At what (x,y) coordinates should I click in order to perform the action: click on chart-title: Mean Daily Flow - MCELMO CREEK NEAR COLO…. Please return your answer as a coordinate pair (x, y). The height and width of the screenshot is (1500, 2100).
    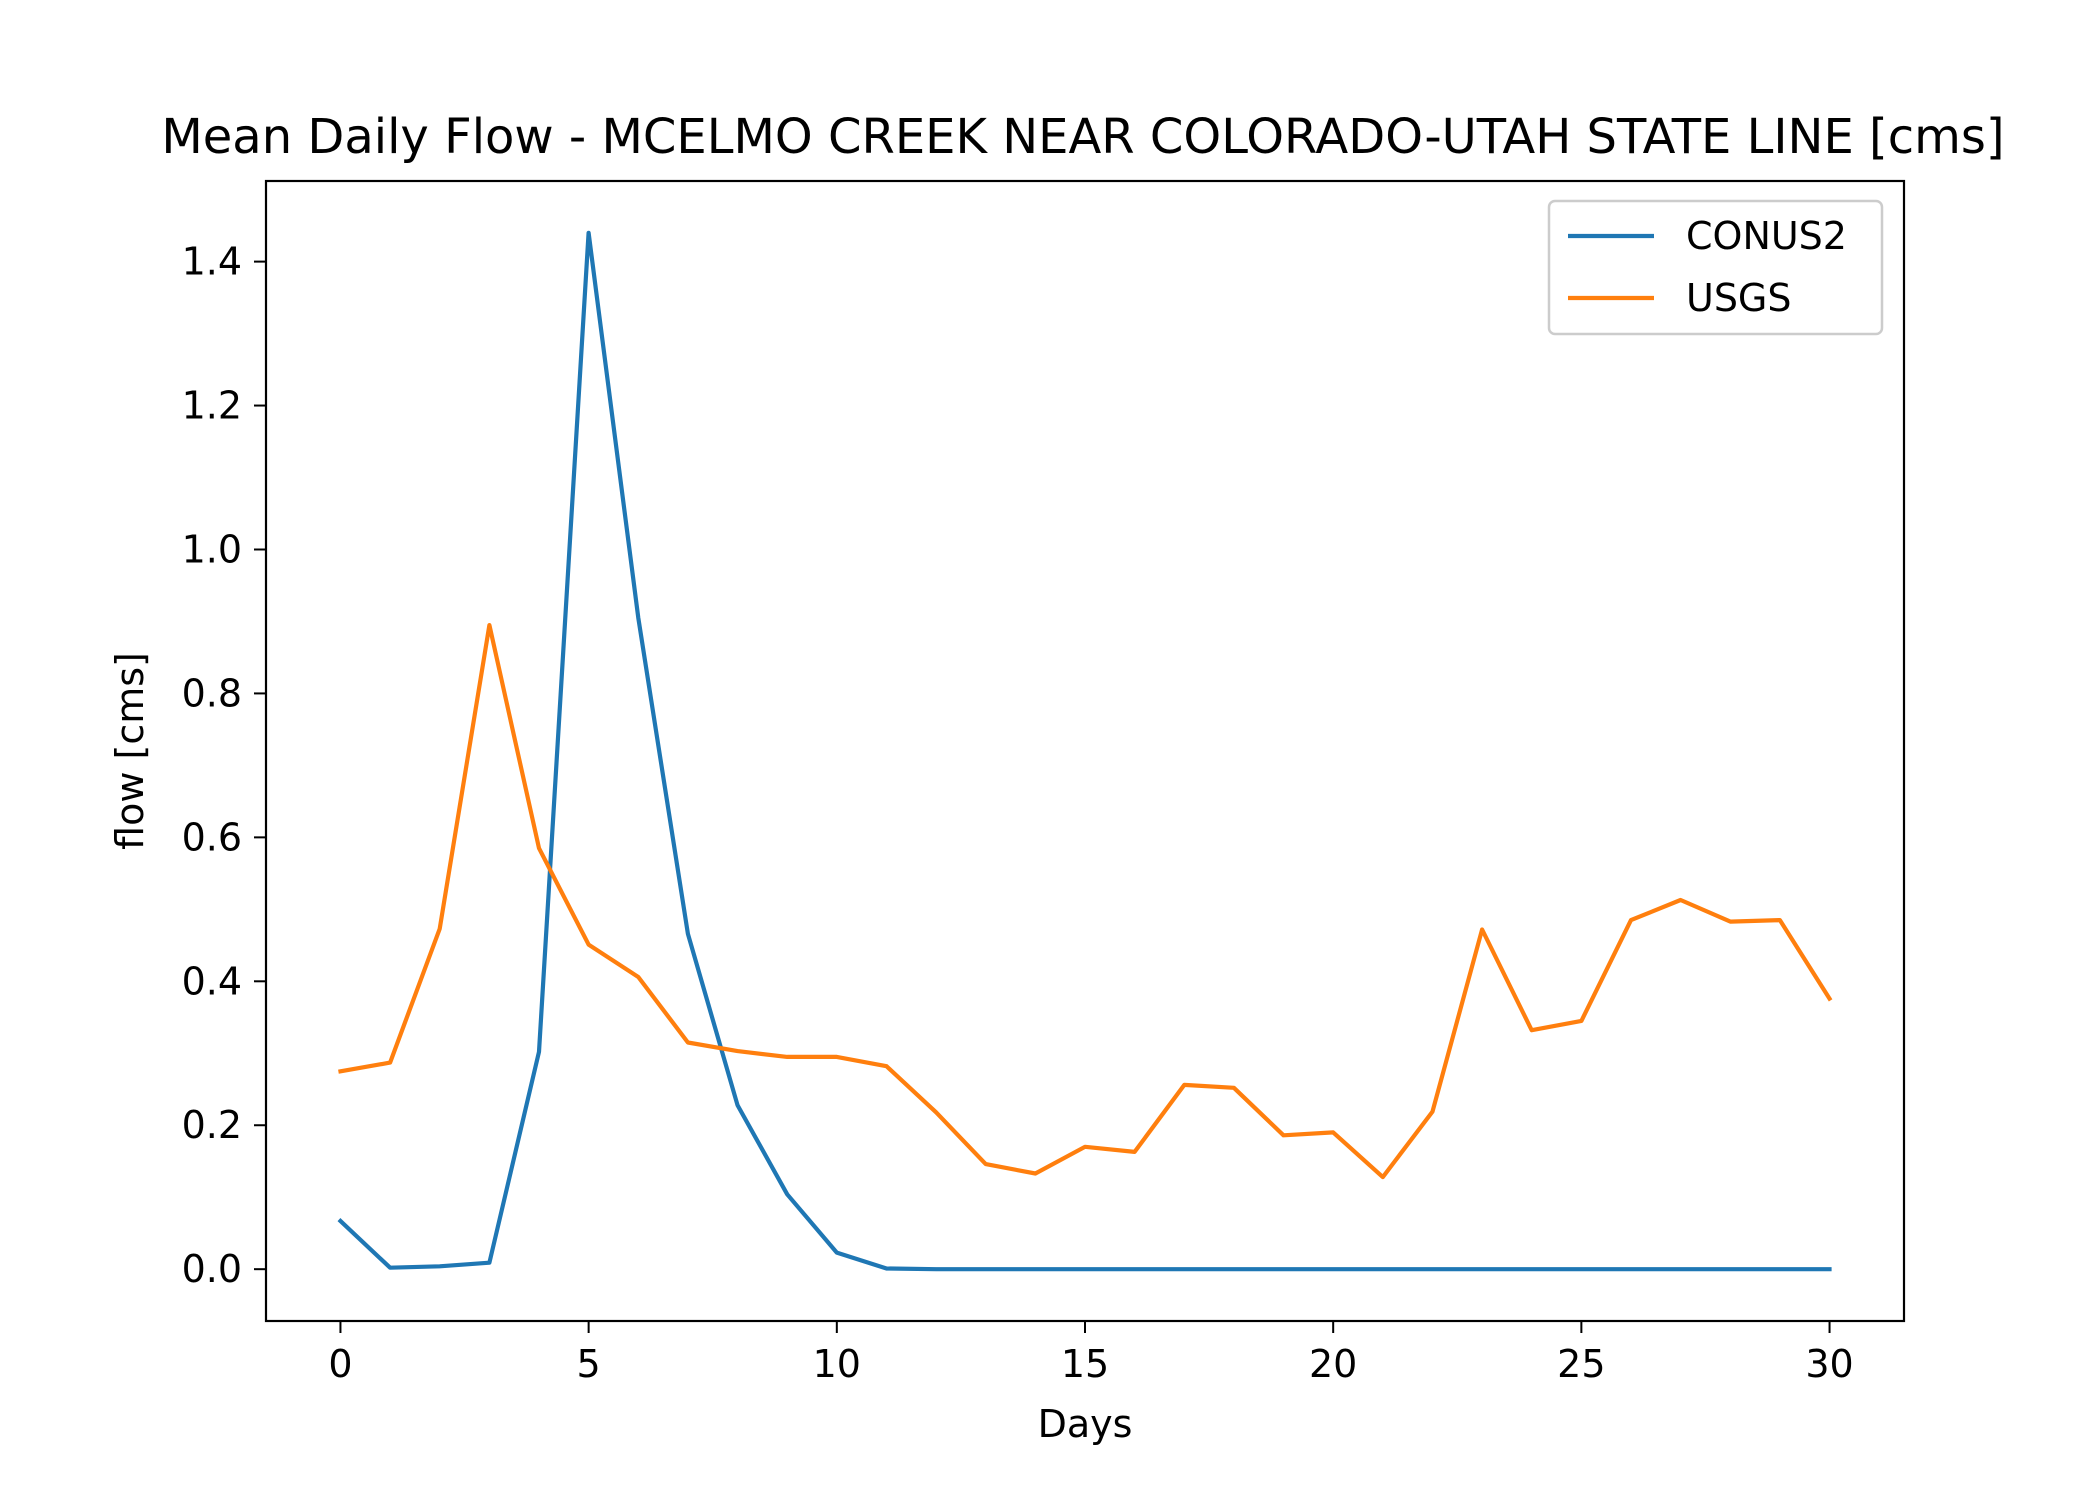
    Looking at the image, I should click on (1082, 137).